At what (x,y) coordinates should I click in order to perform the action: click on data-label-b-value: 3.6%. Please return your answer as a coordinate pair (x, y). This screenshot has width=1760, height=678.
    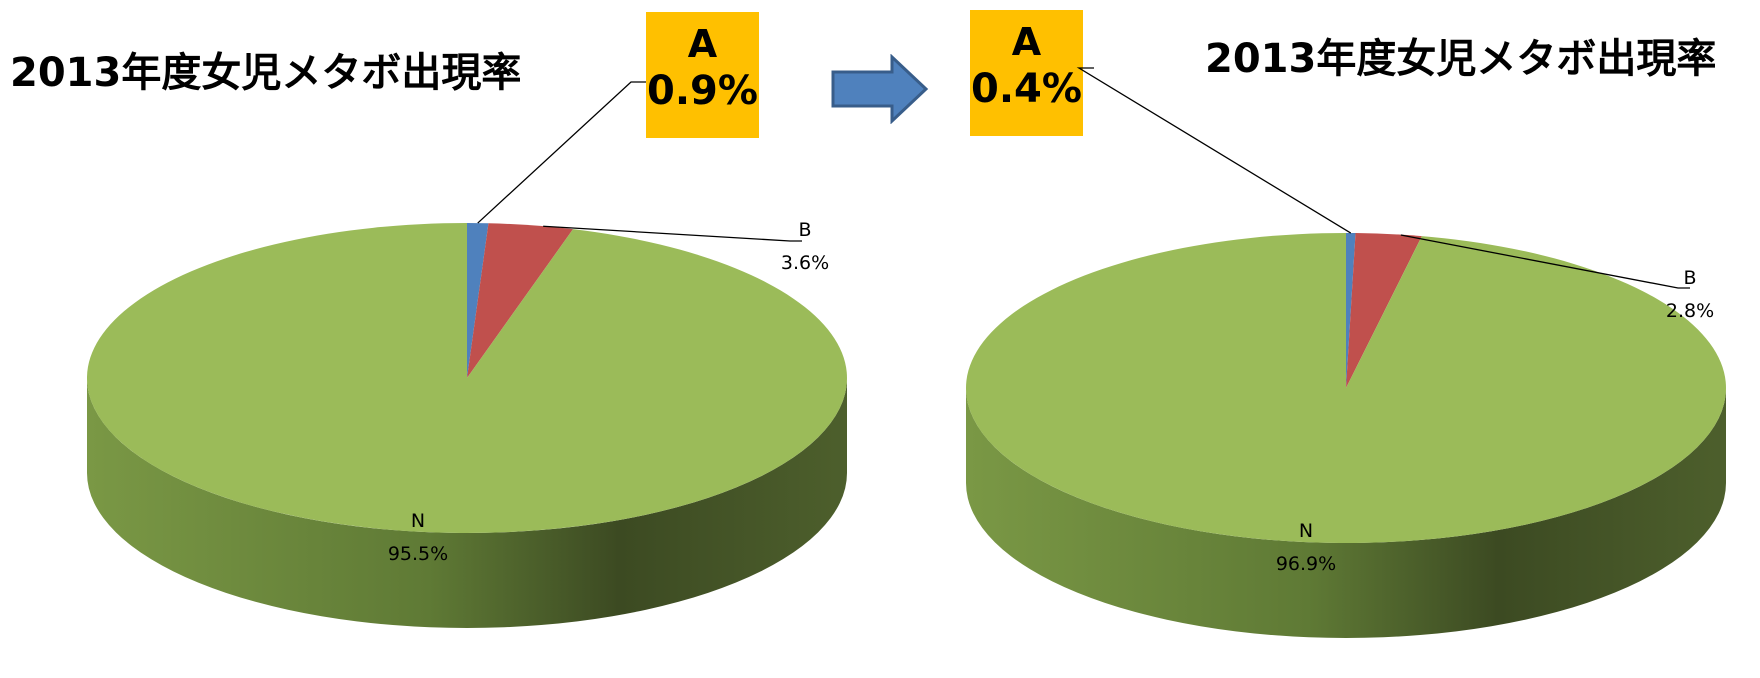
    Looking at the image, I should click on (805, 263).